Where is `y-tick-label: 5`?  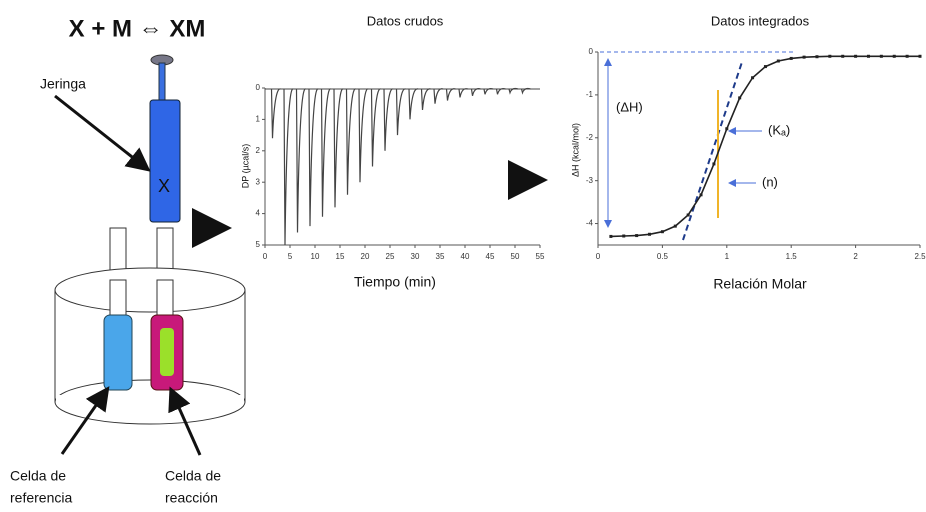
y-tick-label: 5 is located at coordinates (258, 244).